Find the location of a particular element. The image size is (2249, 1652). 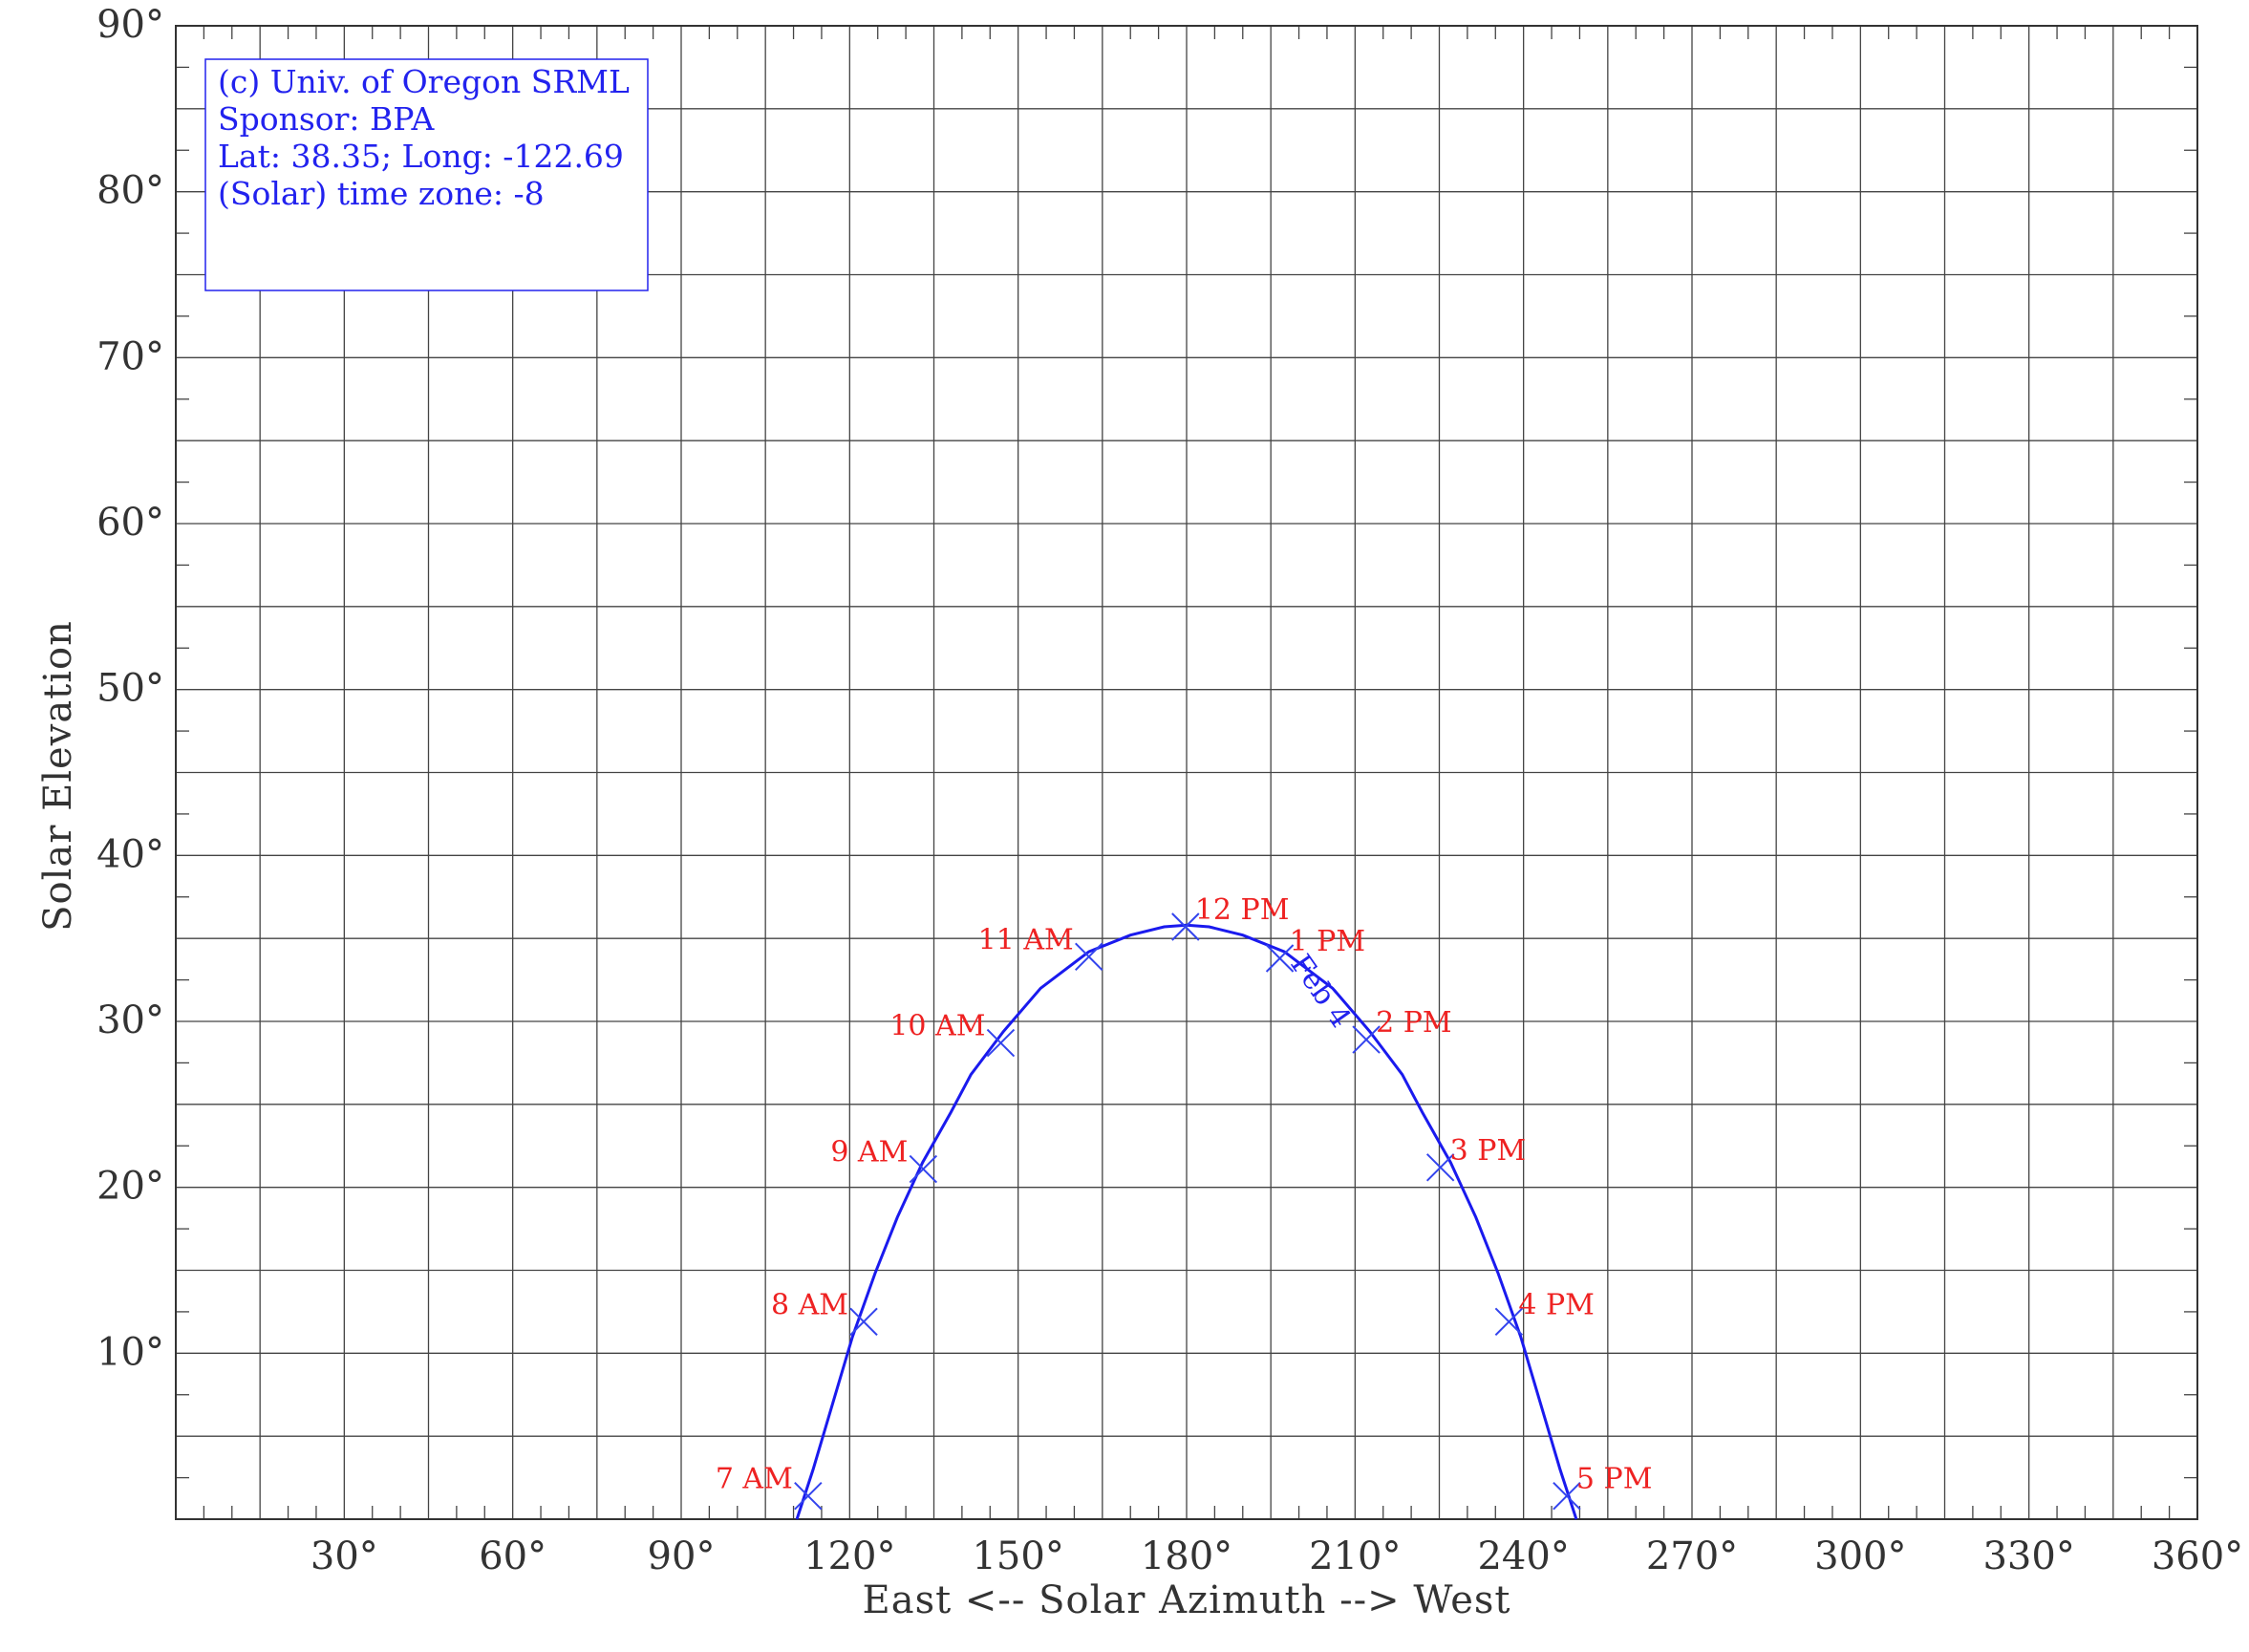

x-tick-label: 270° is located at coordinates (1692, 1556).